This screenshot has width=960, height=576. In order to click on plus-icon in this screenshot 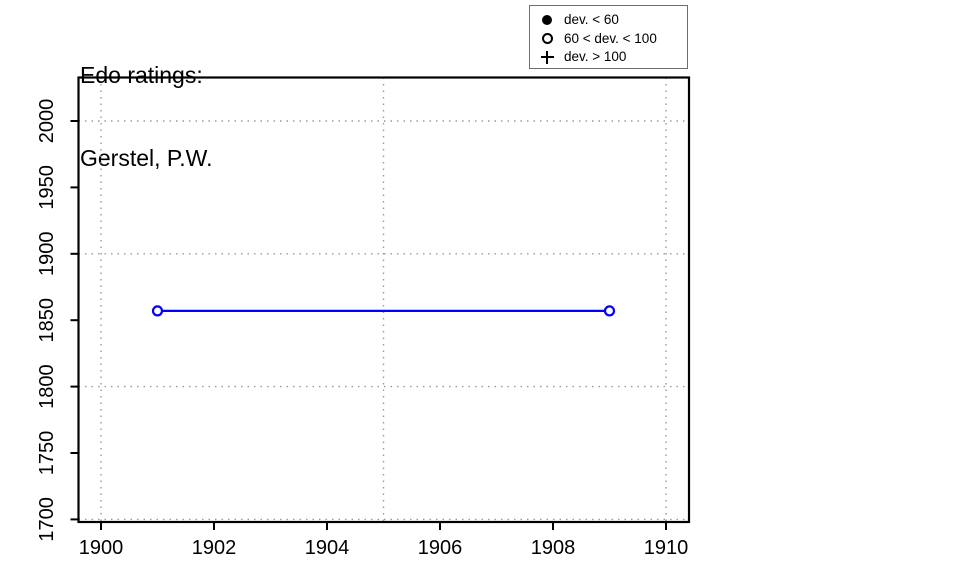, I will do `click(547, 57)`.